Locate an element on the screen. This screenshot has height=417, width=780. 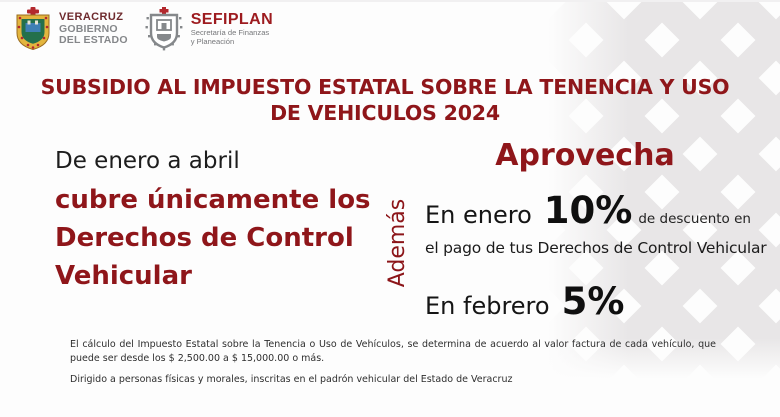
february-prefix: En febrero is located at coordinates (487, 306).